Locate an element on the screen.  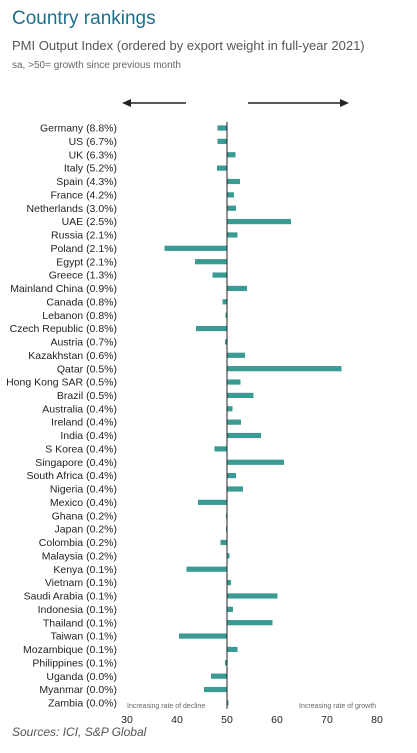
category-label-15: Czech Republic (0.8%) is located at coordinates (63, 329).